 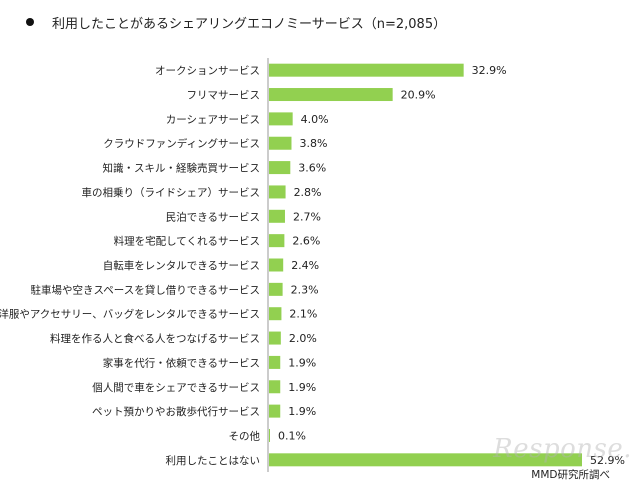 What do you see at coordinates (418, 95) in the screenshot?
I see `value-label: 20.9%` at bounding box center [418, 95].